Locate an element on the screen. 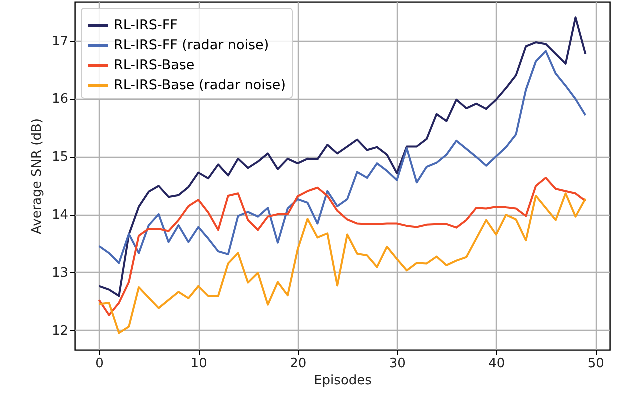 The height and width of the screenshot is (405, 625). y-tick-label: 12 is located at coordinates (60, 331).